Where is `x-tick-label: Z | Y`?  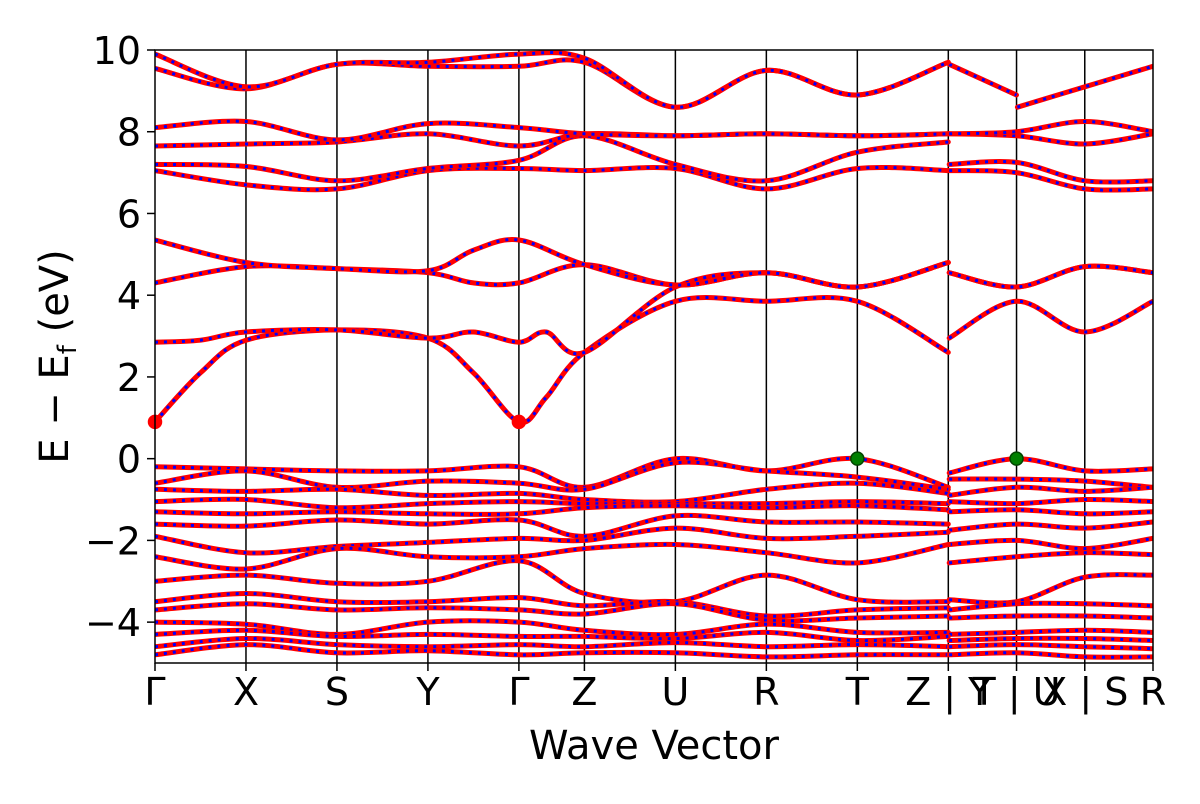
x-tick-label: Z | Y is located at coordinates (948, 692).